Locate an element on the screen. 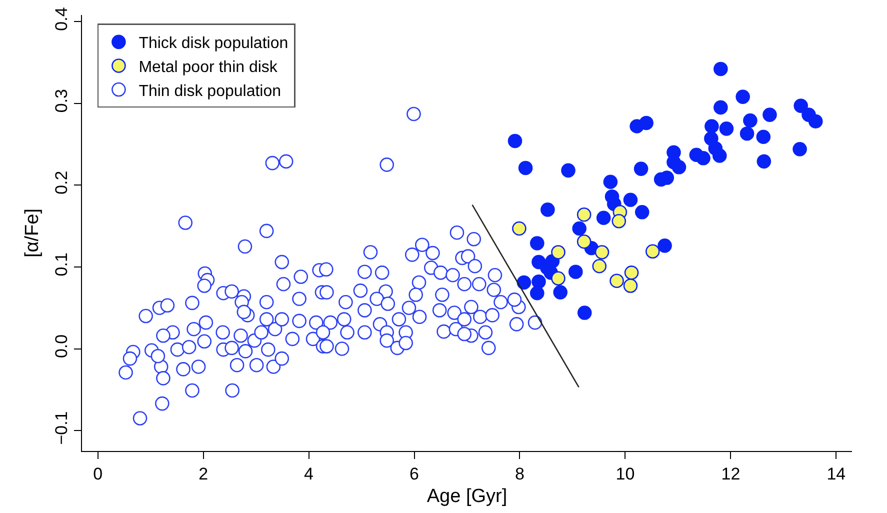  x-tick-label: 6 is located at coordinates (414, 474).